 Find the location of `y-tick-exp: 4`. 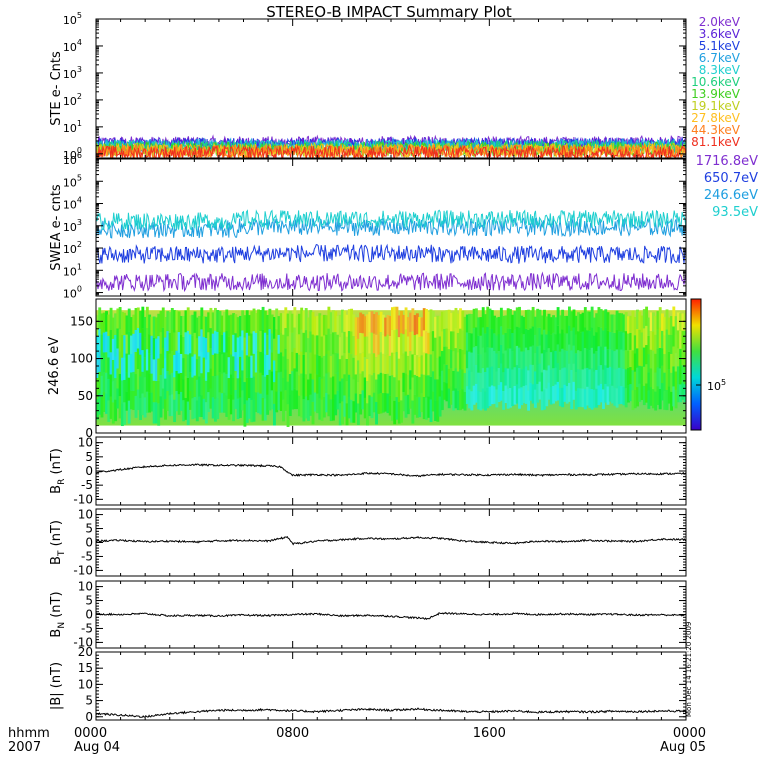

y-tick-exp: 4 is located at coordinates (79, 200).